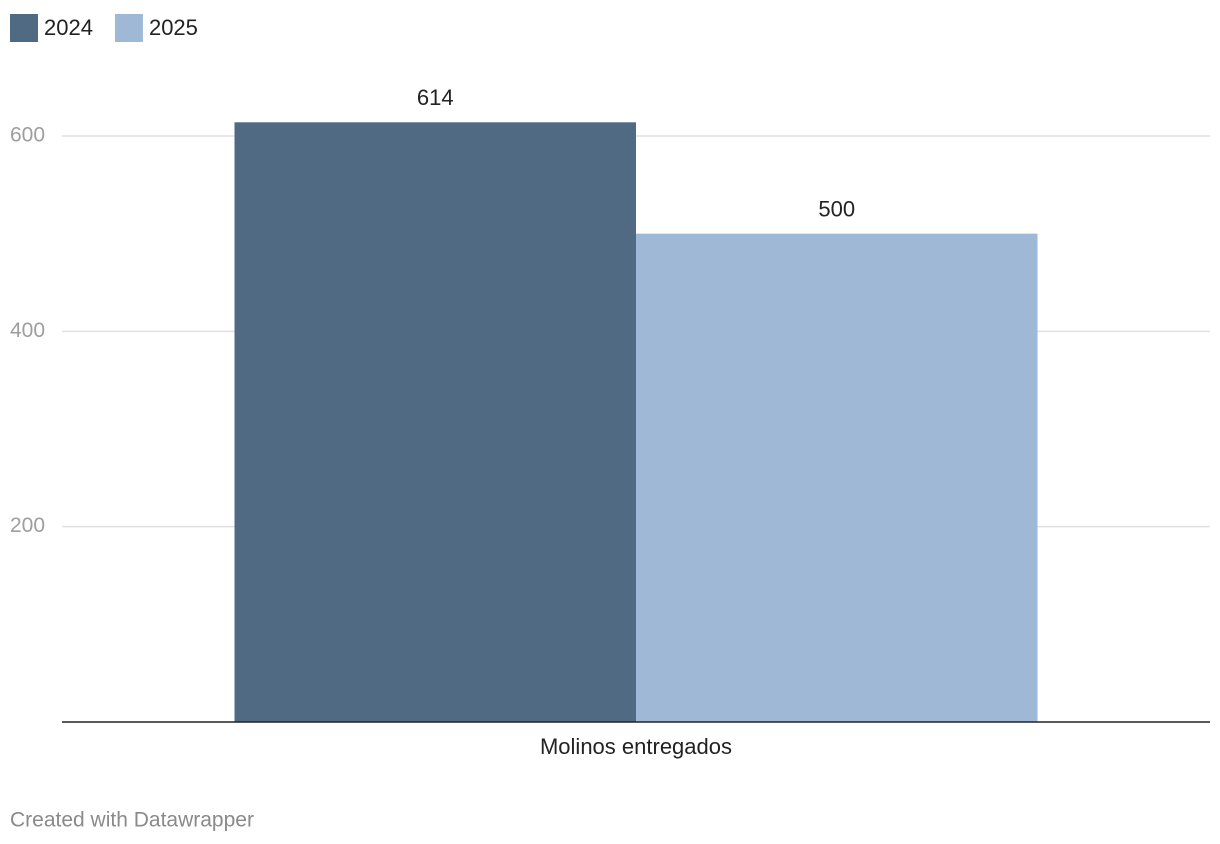 Image resolution: width=1220 pixels, height=844 pixels. I want to click on legend-label: 2024, so click(68, 27).